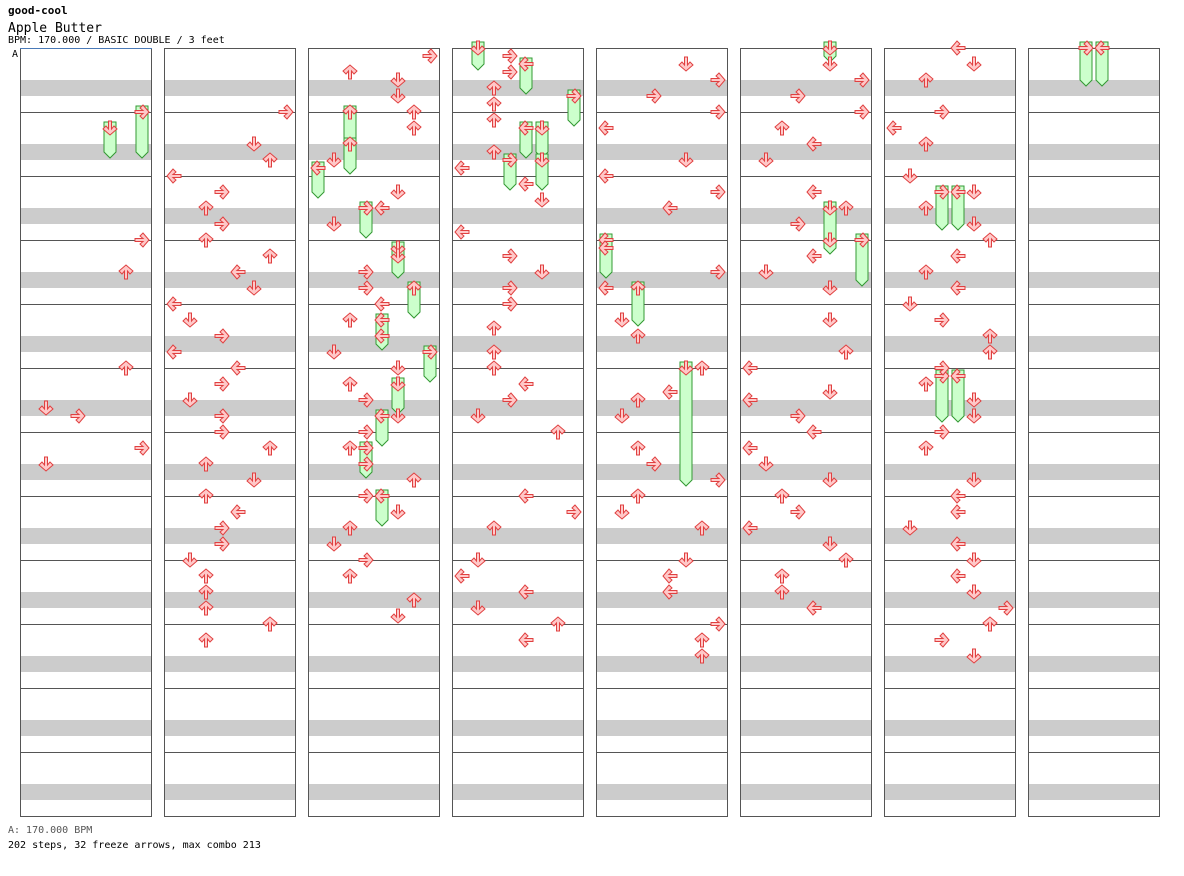  Describe the element at coordinates (116, 40) in the screenshot. I see `chart-info: BPM: 170.000 / BASIC DOUBLE / 3 feet` at that location.